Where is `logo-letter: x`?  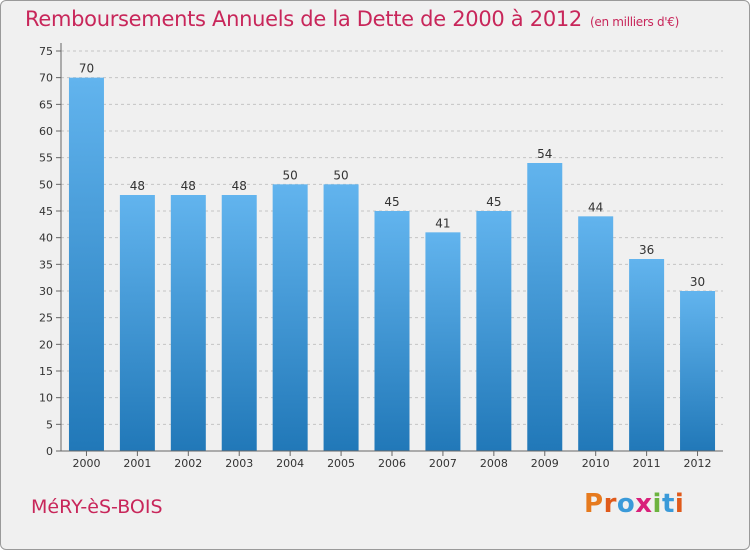
logo-letter: x is located at coordinates (644, 504).